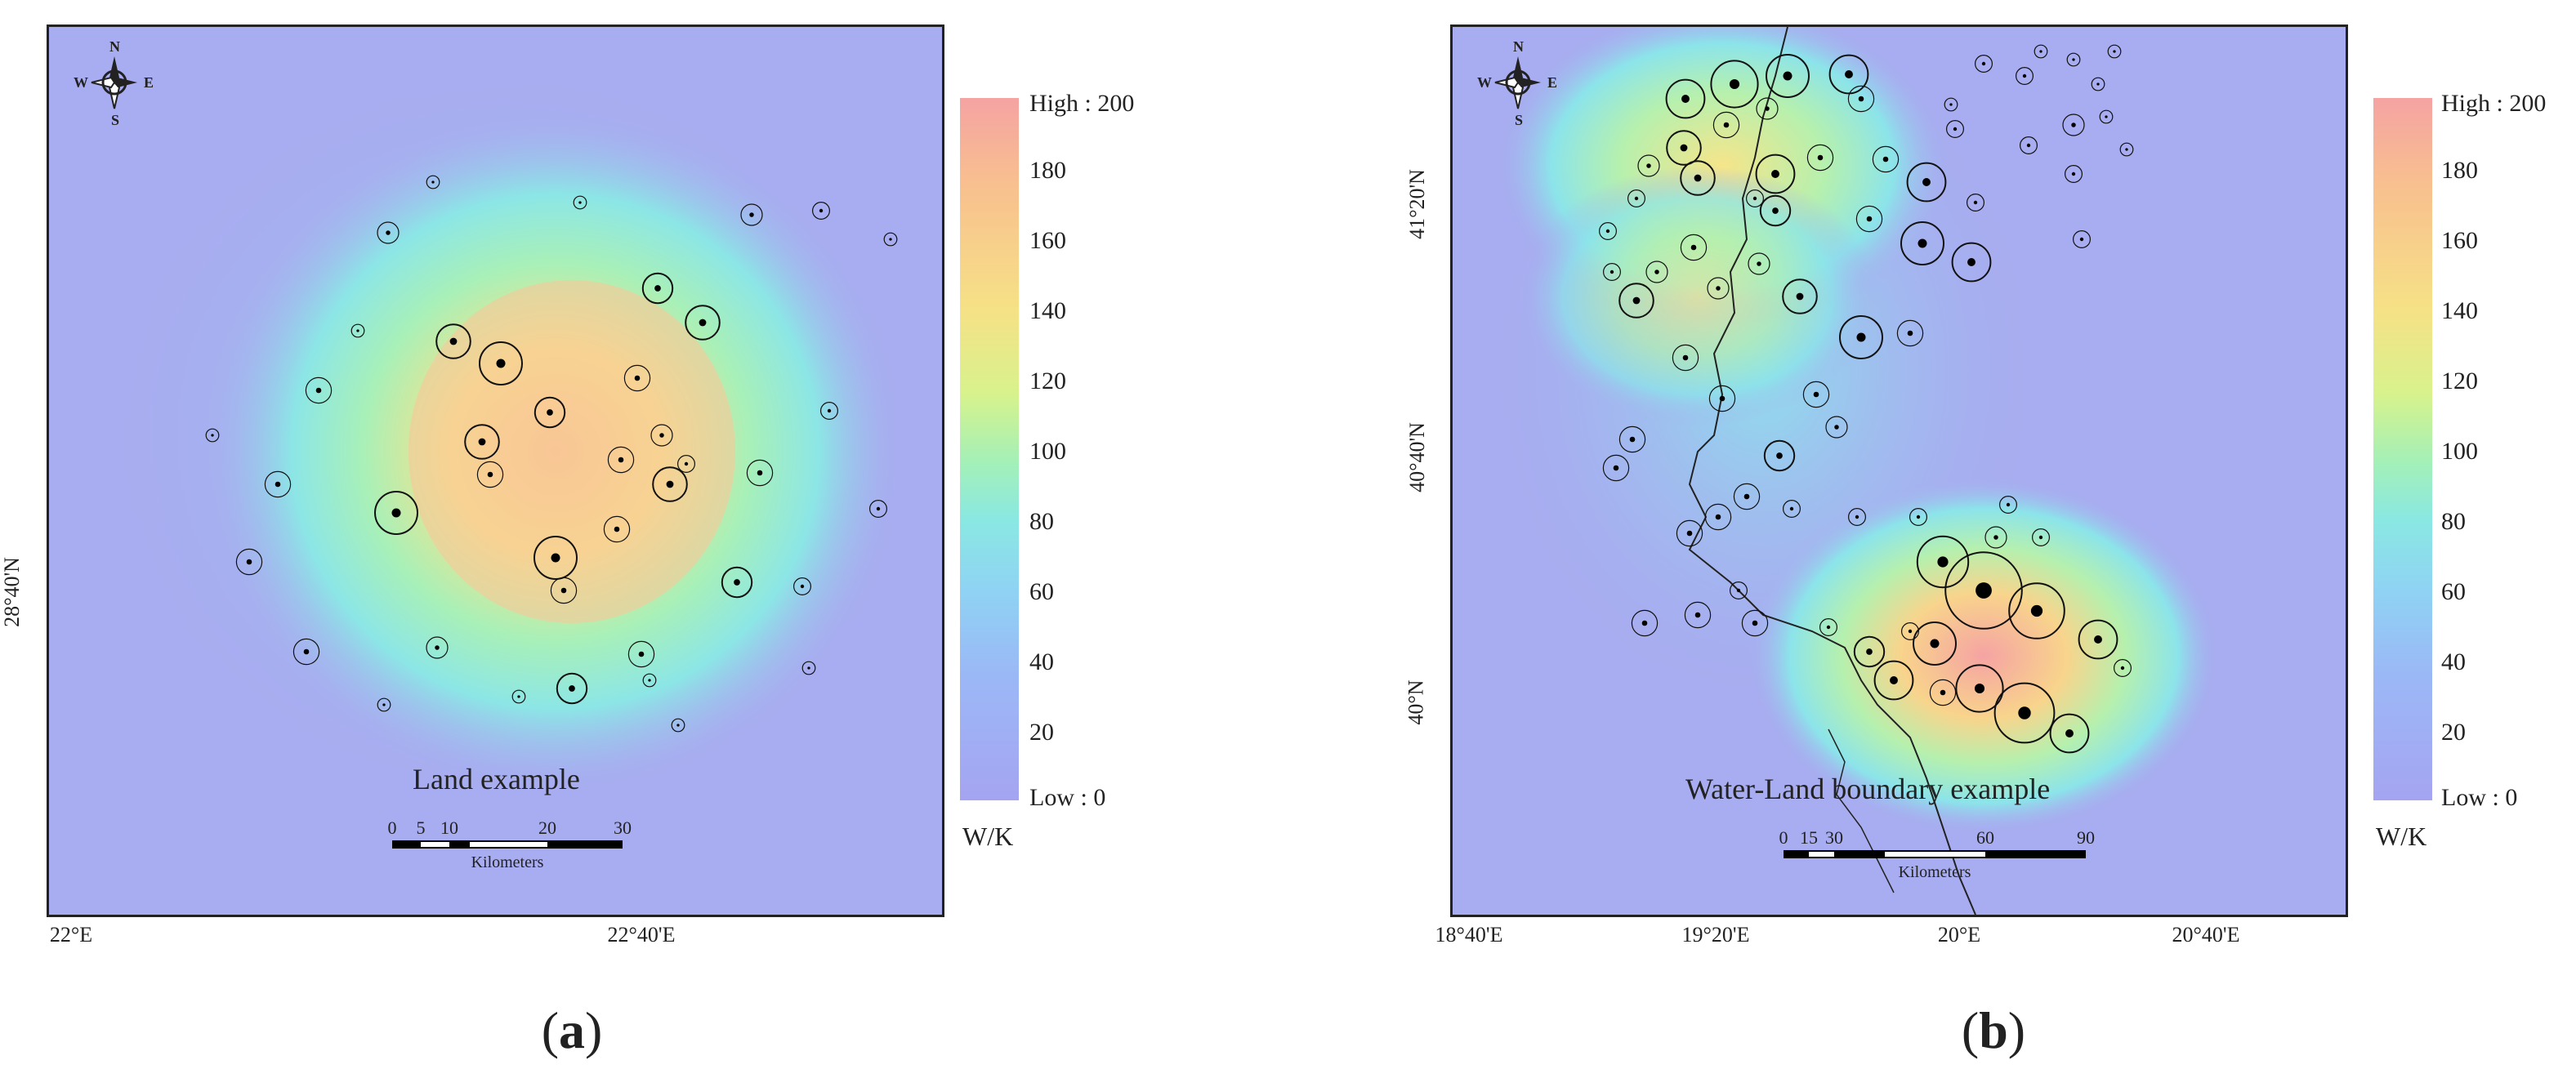 Image resolution: width=2576 pixels, height=1087 pixels. I want to click on scale-bar-water-land: 0 15 30 60 90 Kilometers, so click(1938, 855).